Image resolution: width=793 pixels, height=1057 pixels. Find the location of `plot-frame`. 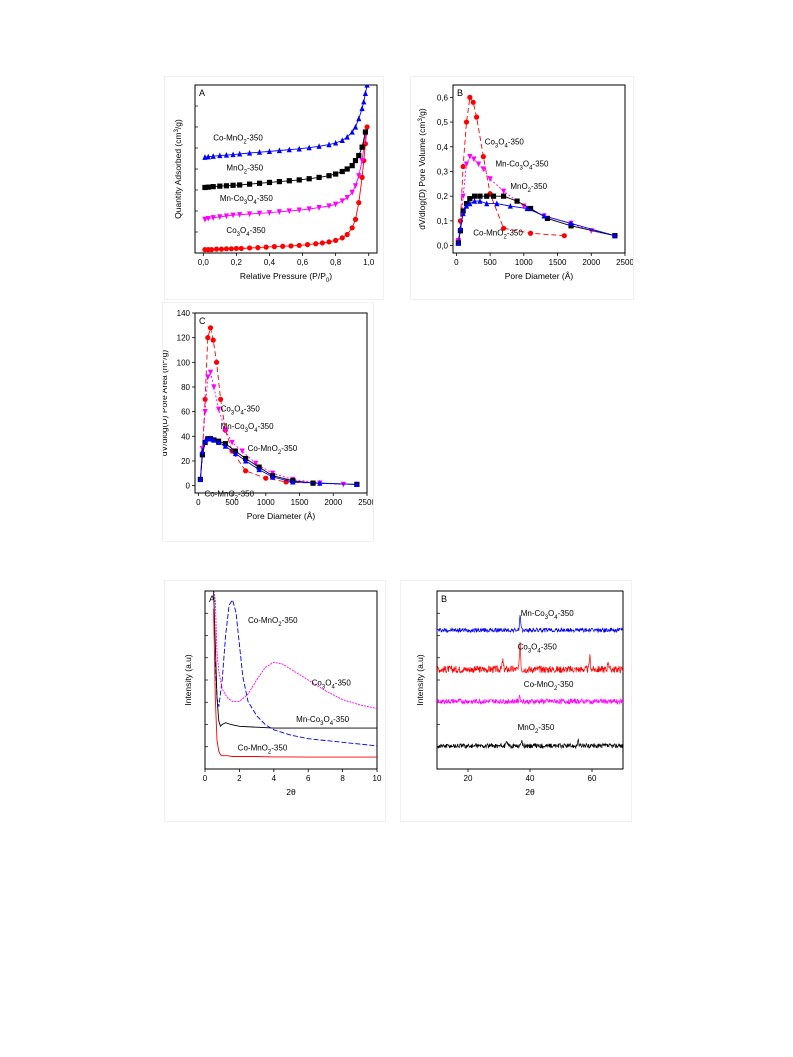

plot-frame is located at coordinates (281, 403).